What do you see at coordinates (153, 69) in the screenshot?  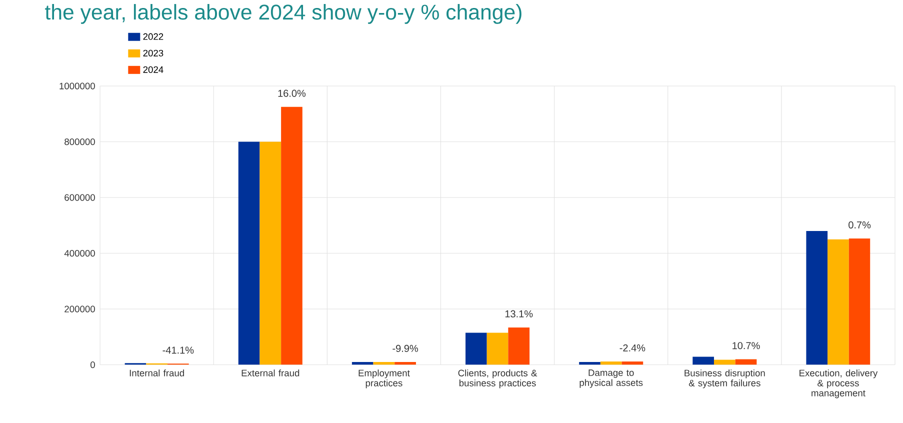 I see `legend-label: 2024` at bounding box center [153, 69].